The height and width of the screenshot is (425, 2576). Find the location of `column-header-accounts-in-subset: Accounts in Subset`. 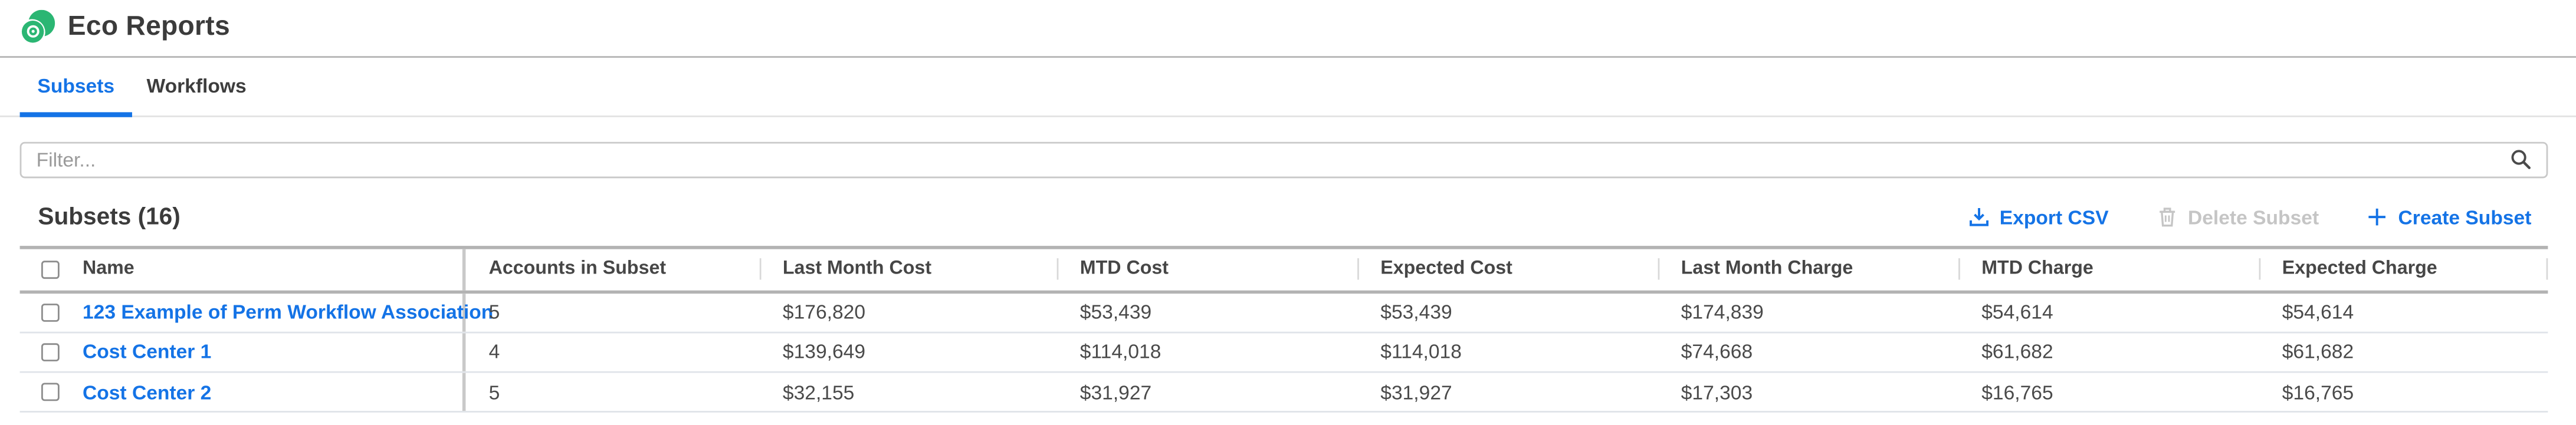

column-header-accounts-in-subset: Accounts in Subset is located at coordinates (577, 269).